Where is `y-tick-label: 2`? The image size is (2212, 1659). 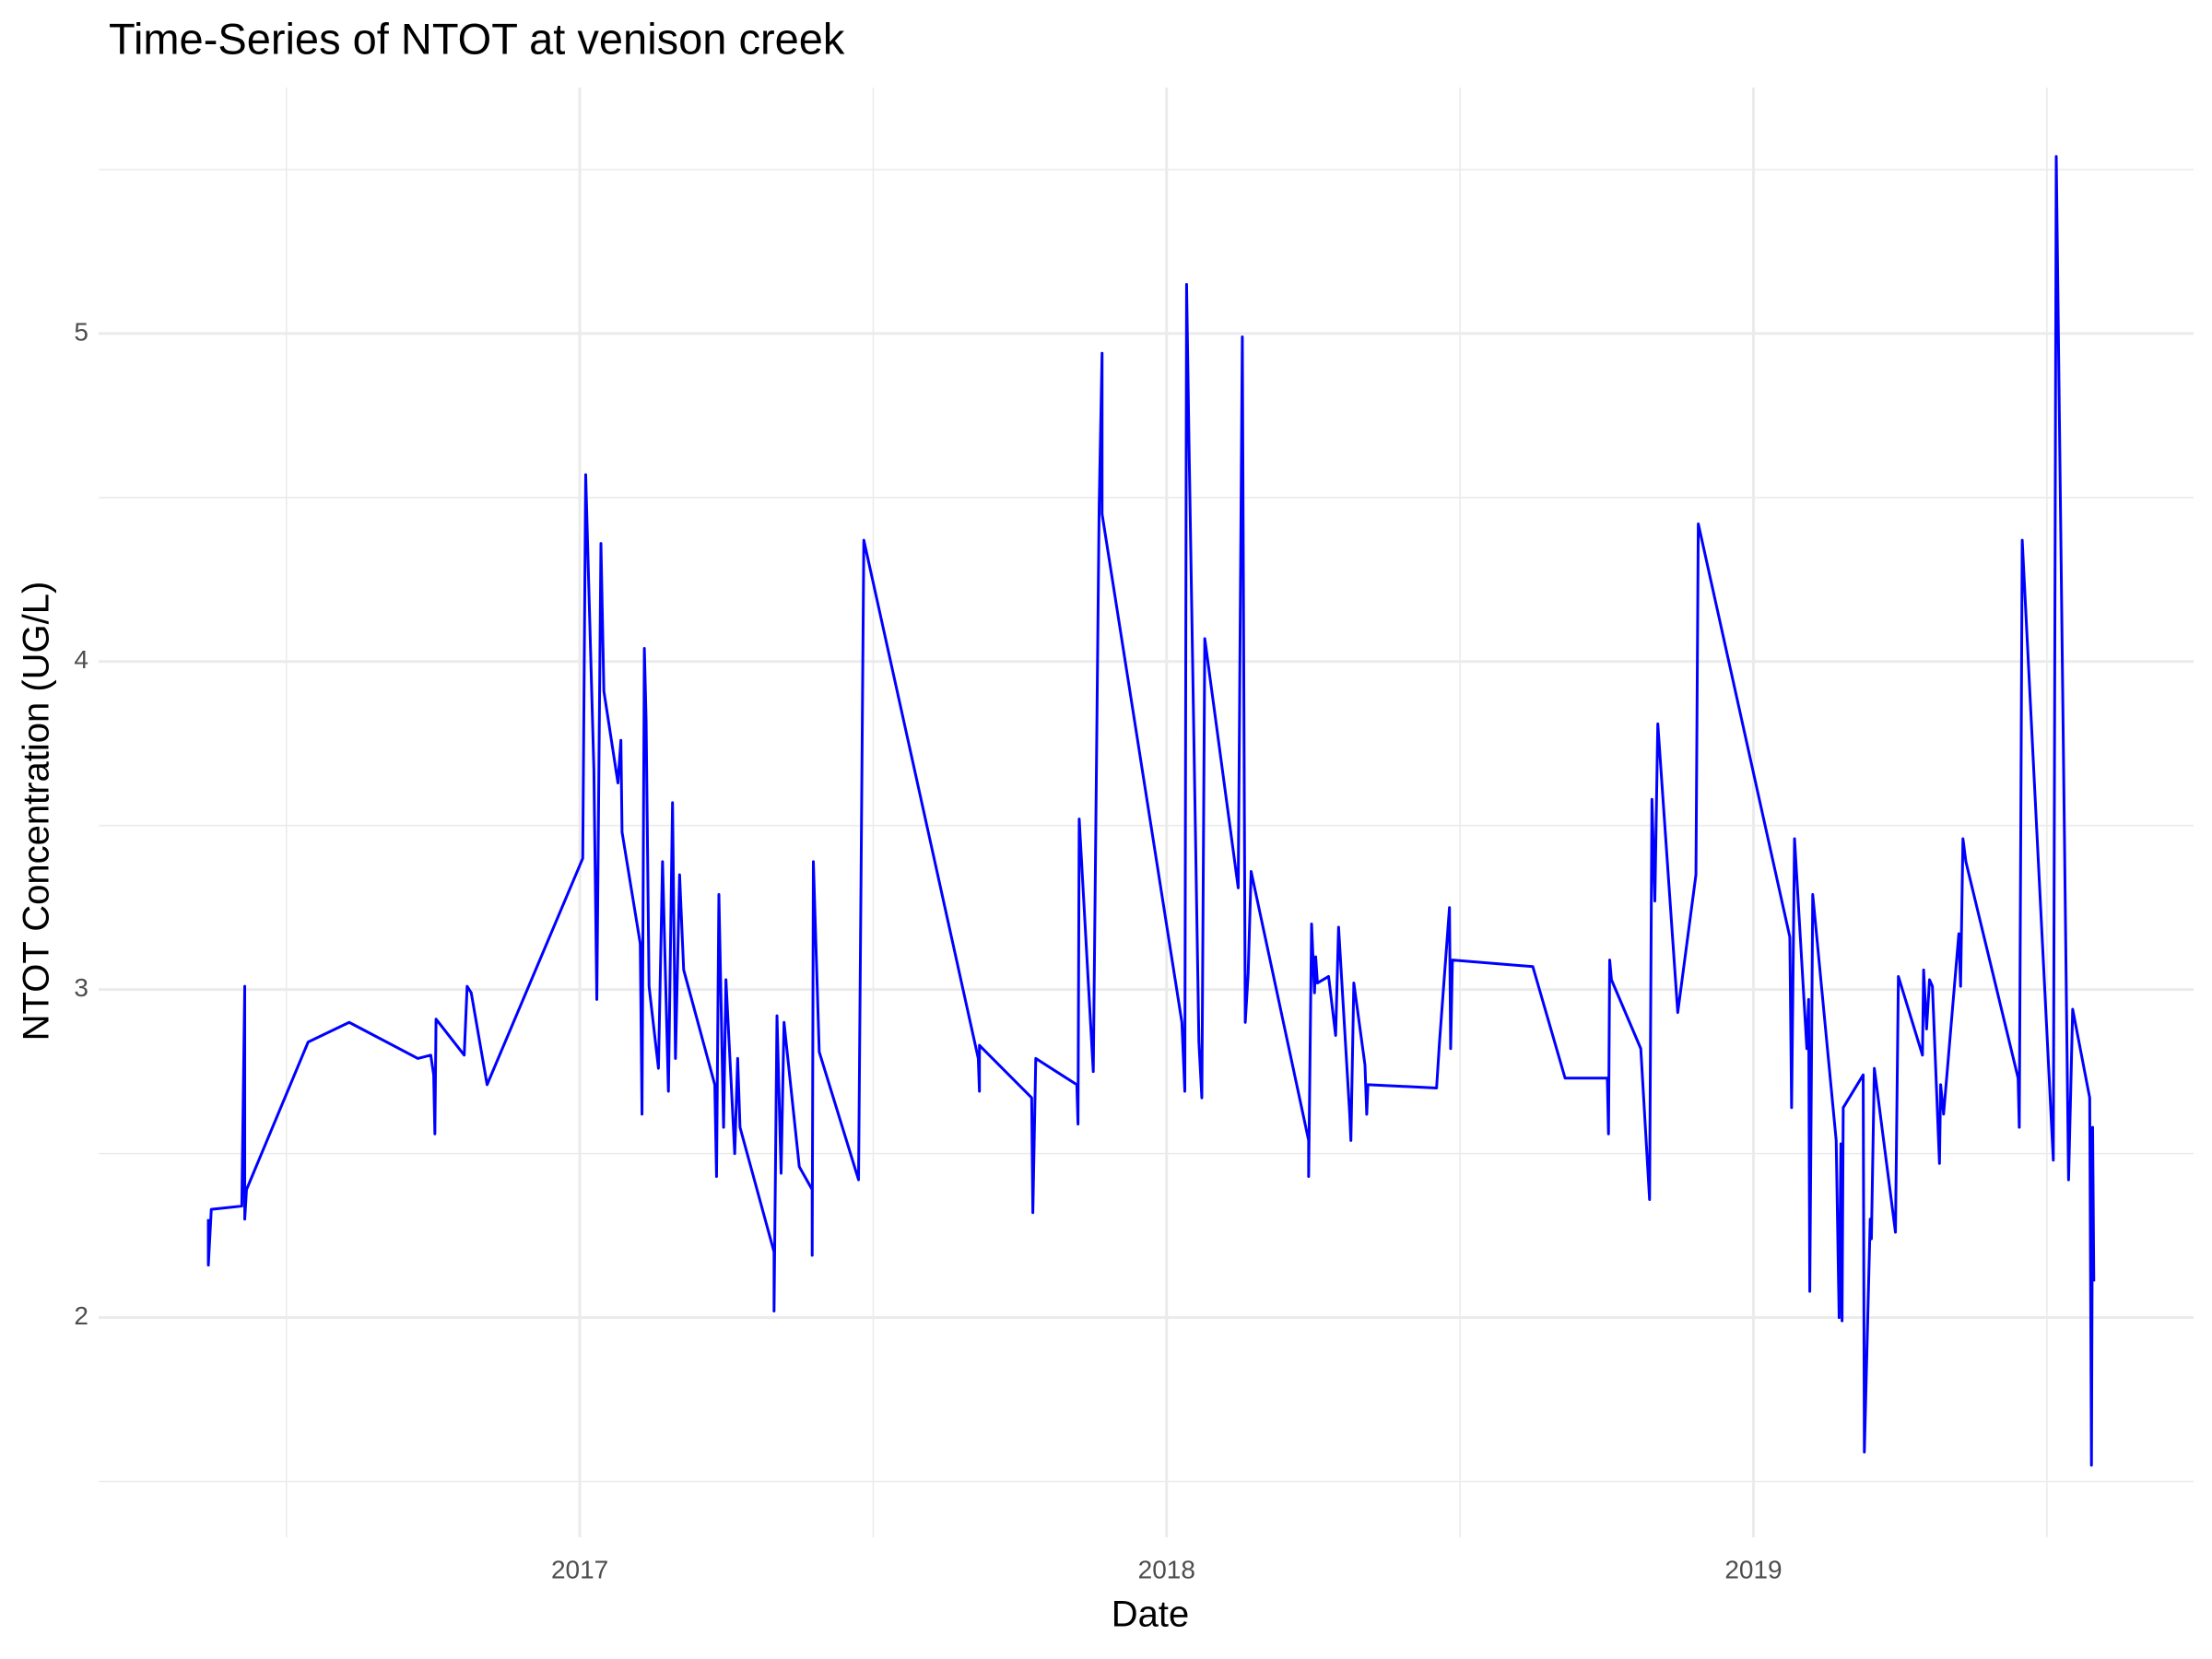 y-tick-label: 2 is located at coordinates (81, 1315).